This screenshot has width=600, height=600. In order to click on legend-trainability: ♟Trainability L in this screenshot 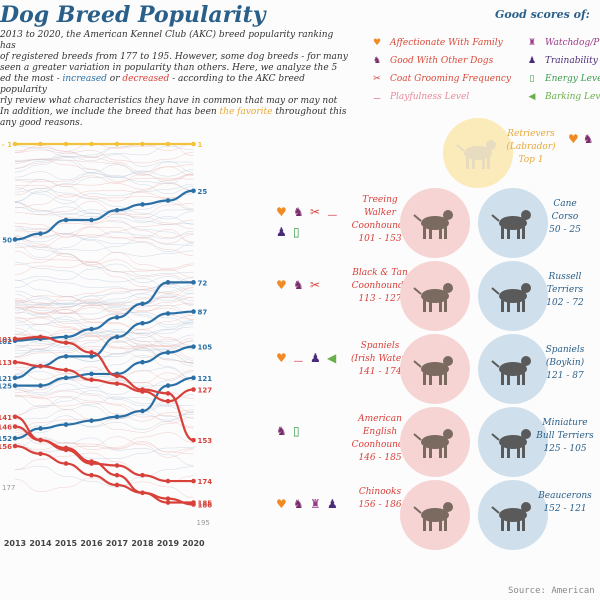, I will do `click(562, 61)`.